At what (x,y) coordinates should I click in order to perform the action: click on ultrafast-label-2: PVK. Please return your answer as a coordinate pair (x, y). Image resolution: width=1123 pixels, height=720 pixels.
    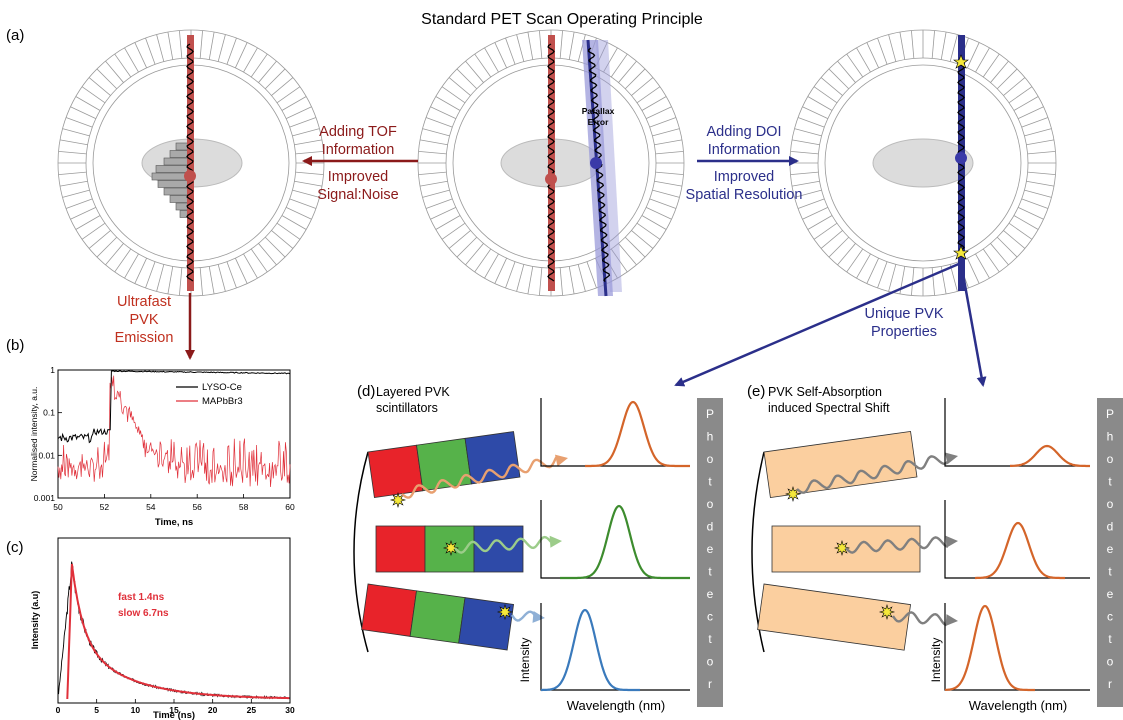
    Looking at the image, I should click on (143, 320).